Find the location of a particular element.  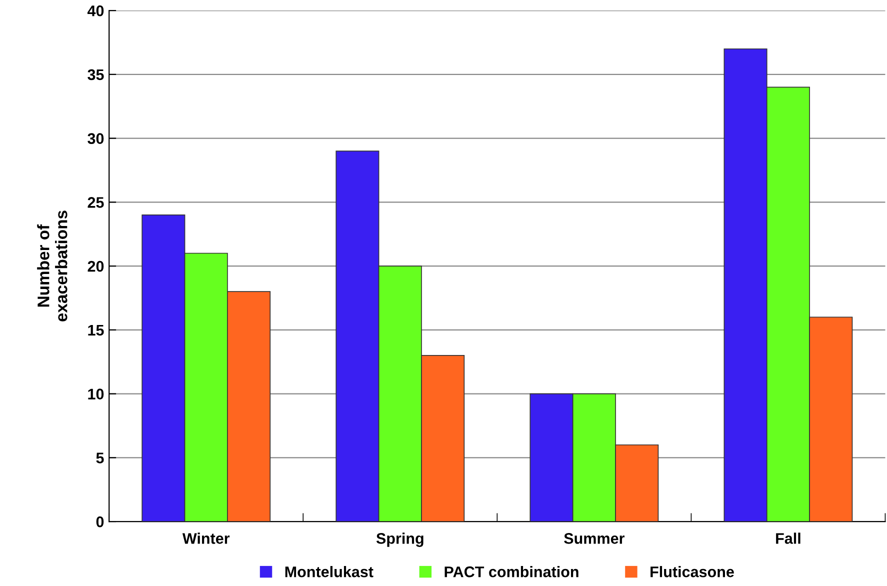

y-tick-label: 5 is located at coordinates (100, 458).